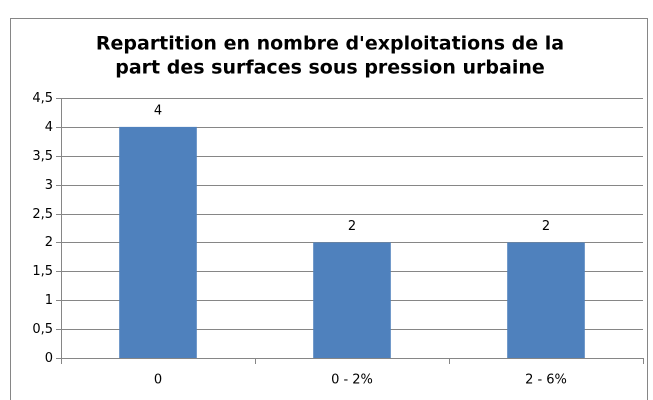 The height and width of the screenshot is (400, 653). What do you see at coordinates (546, 380) in the screenshot?
I see `x-tick-label: 2 - 6%` at bounding box center [546, 380].